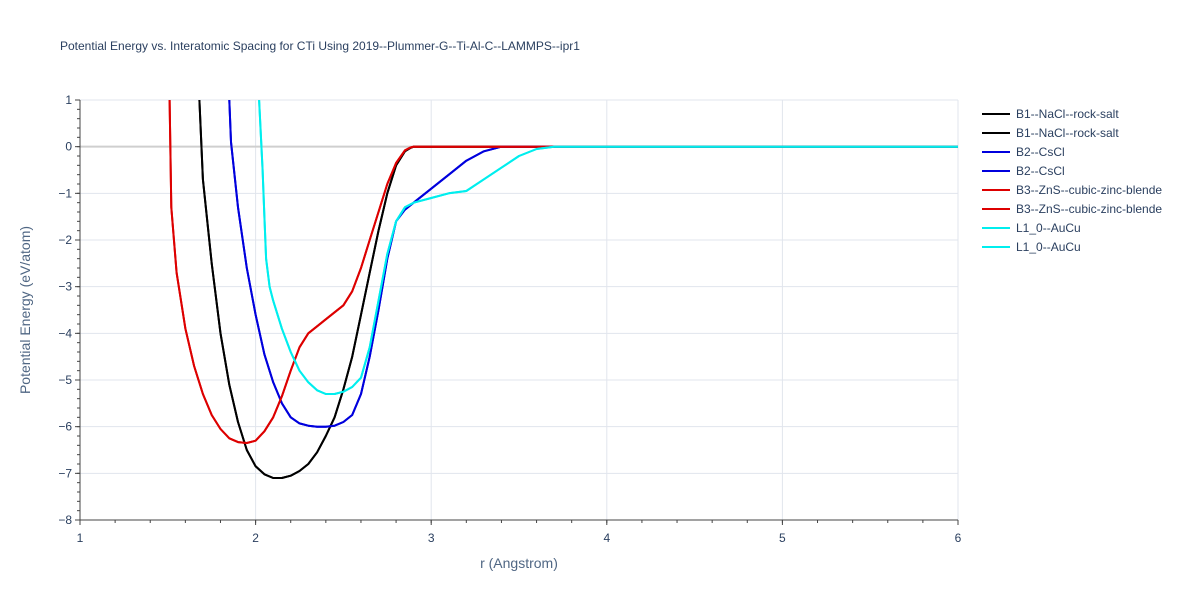  I want to click on x-axis-title: r (Angstrom), so click(519, 563).